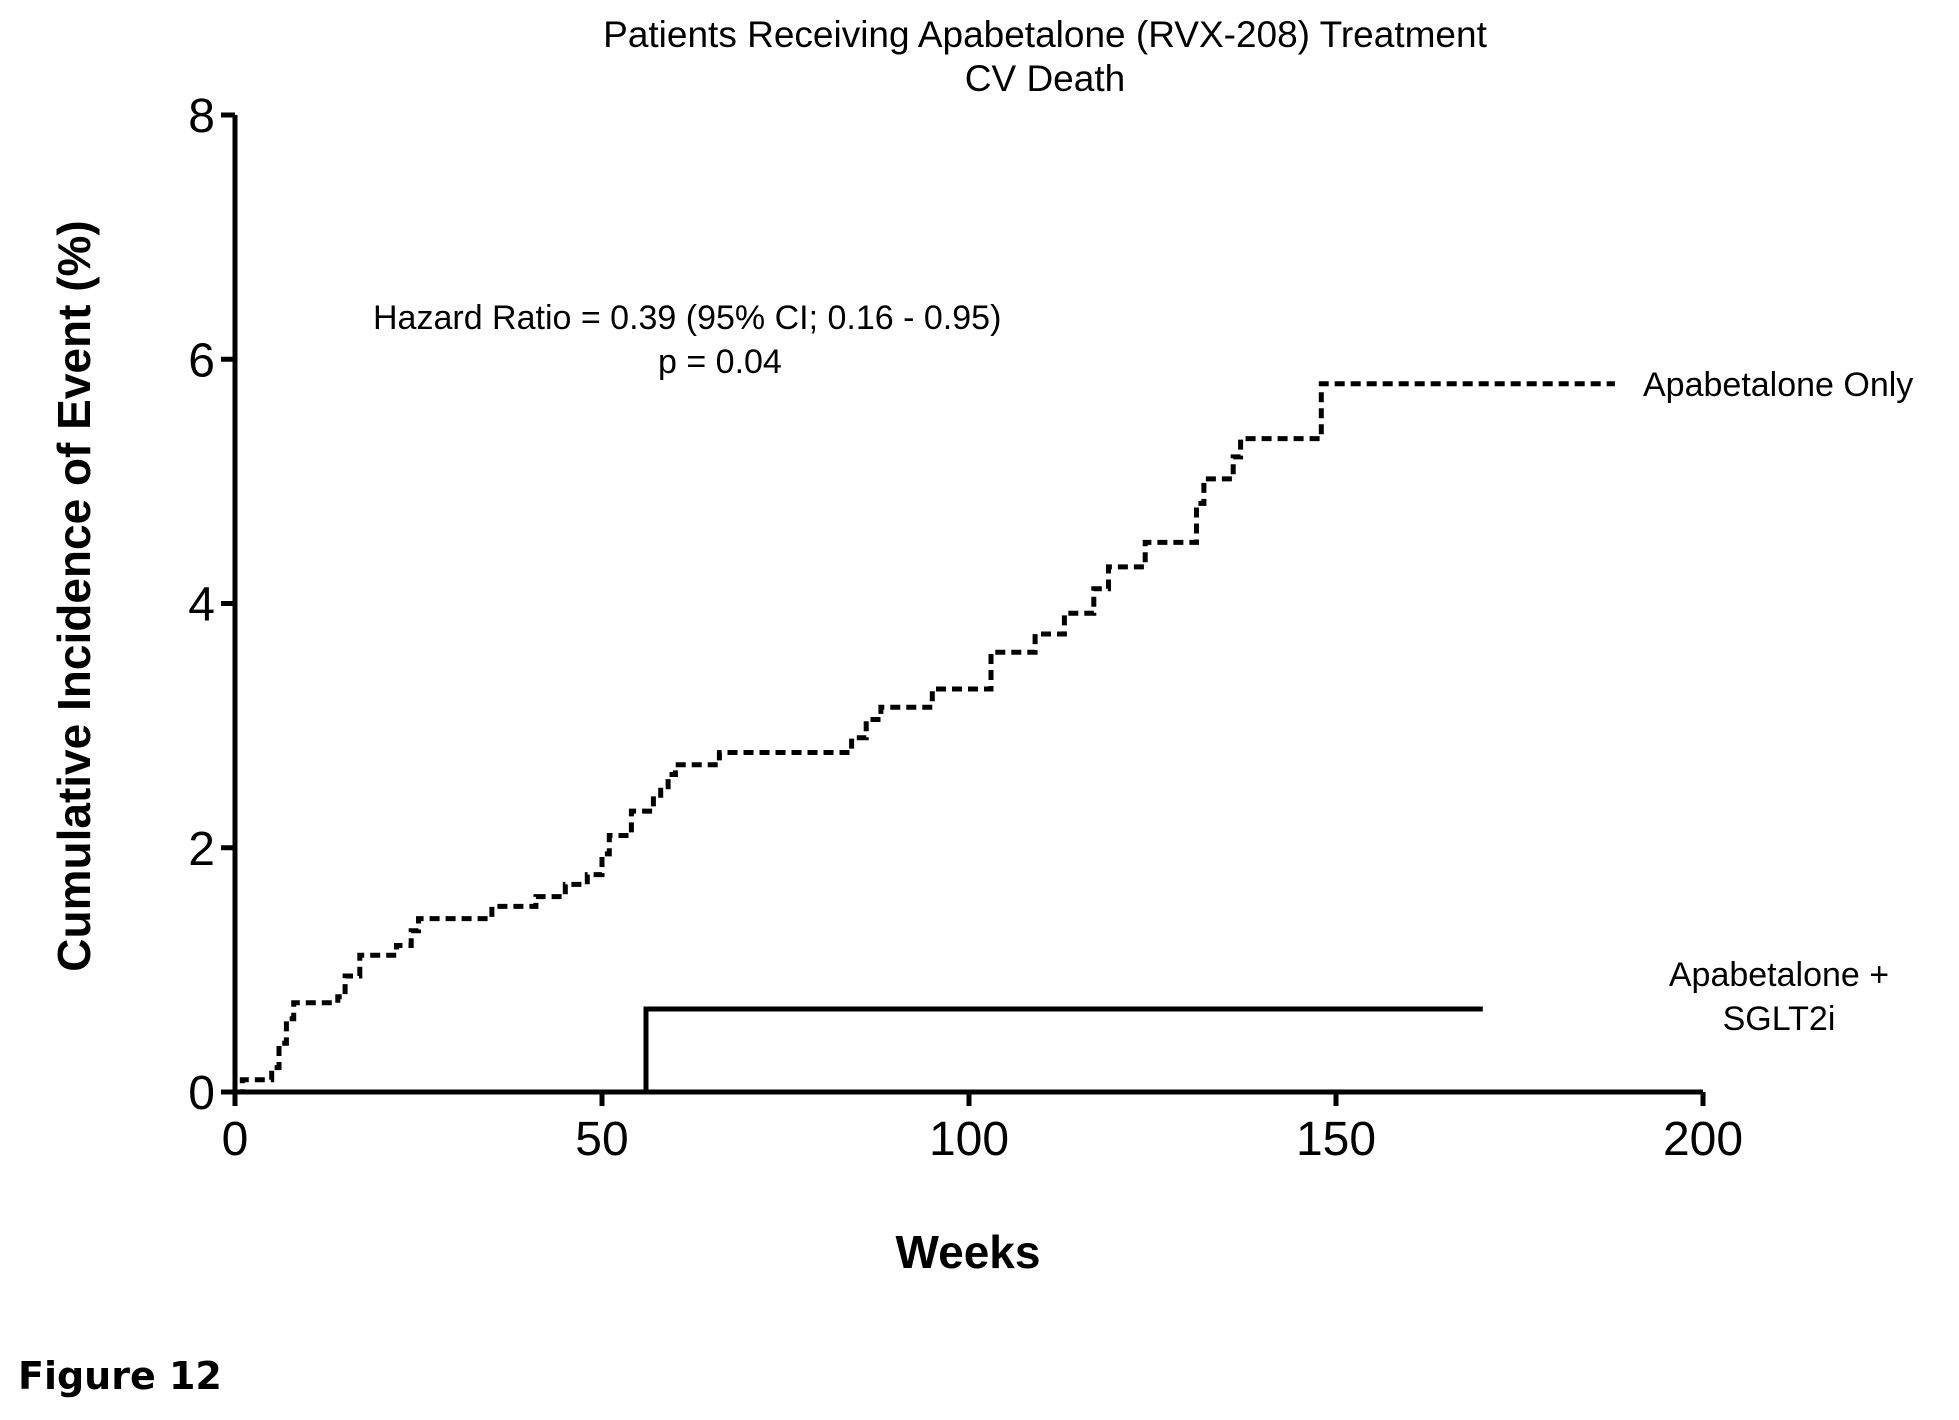  What do you see at coordinates (1703, 1139) in the screenshot?
I see `x-tick-label: 200` at bounding box center [1703, 1139].